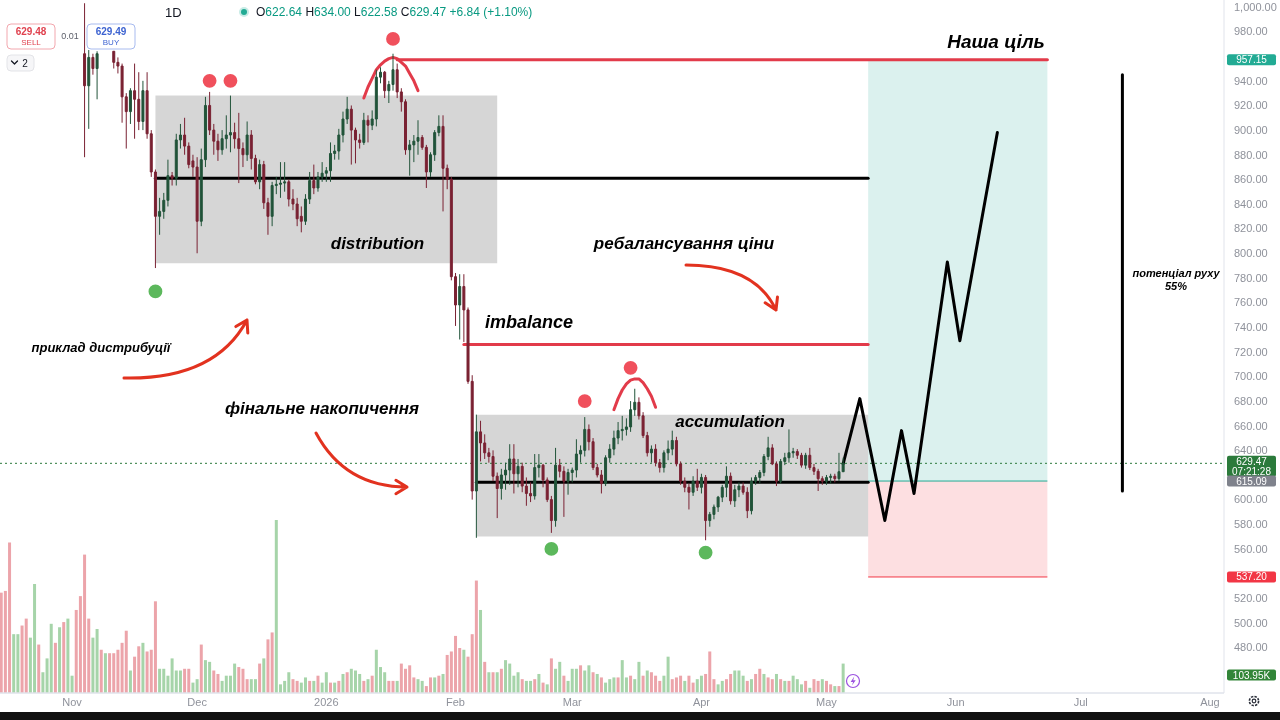  I want to click on ref-line-label: 629.47 07:21:28, so click(1252, 466).